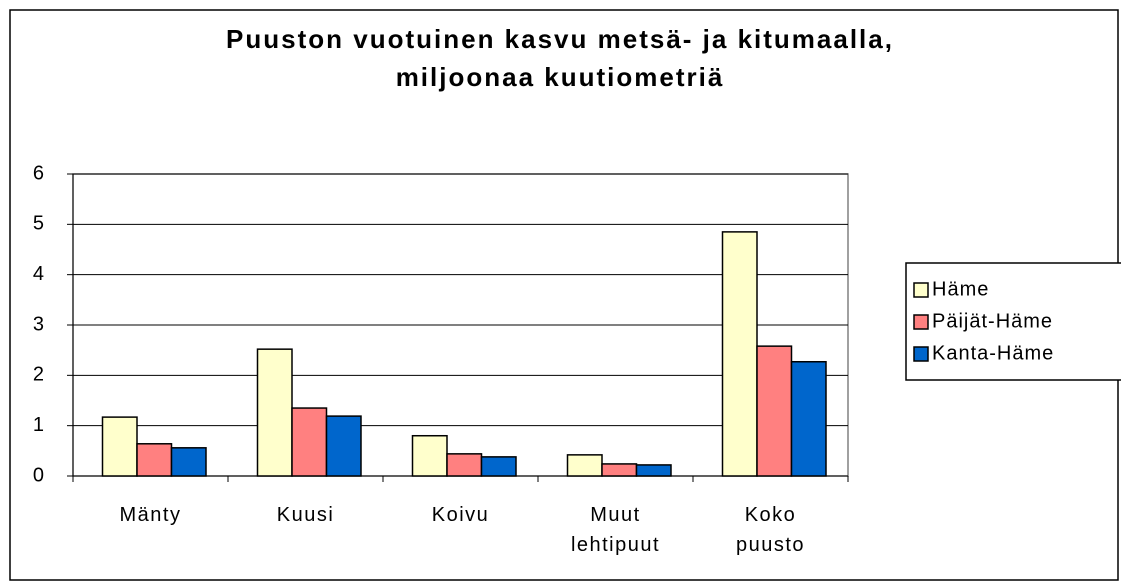 This screenshot has height=585, width=1121. Describe the element at coordinates (150, 515) in the screenshot. I see `x-tick-label: Mänty` at that location.